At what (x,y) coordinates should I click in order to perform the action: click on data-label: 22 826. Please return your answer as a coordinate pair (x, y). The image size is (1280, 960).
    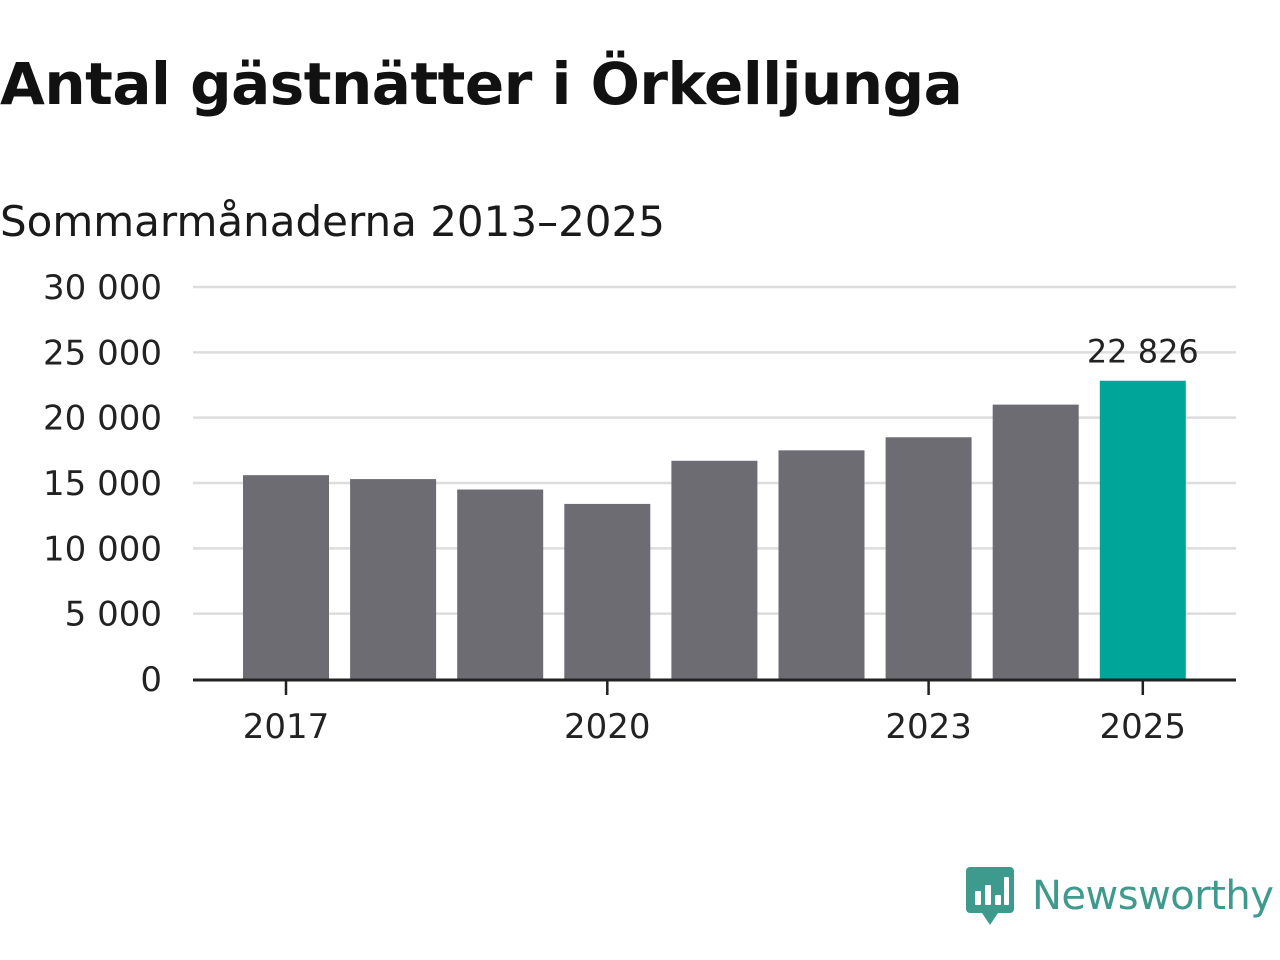
    Looking at the image, I should click on (1143, 352).